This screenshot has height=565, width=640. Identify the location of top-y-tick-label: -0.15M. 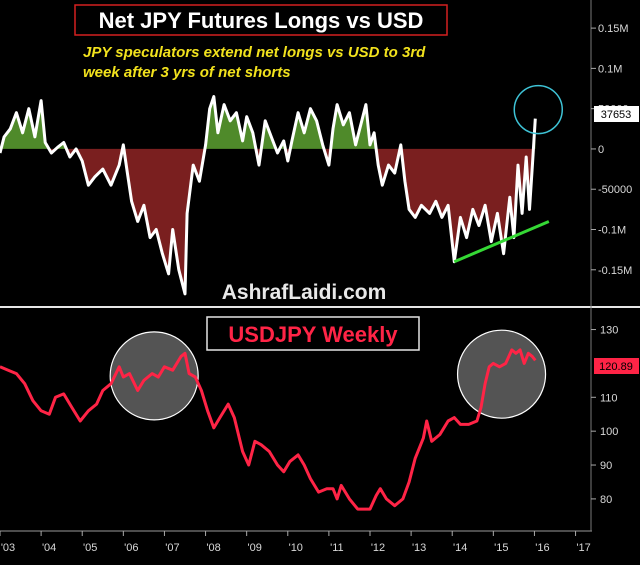
(615, 271).